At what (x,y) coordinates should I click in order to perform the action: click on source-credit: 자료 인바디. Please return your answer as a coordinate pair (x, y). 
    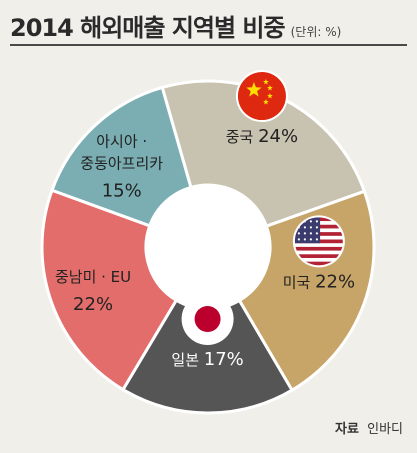
    Looking at the image, I should click on (369, 427).